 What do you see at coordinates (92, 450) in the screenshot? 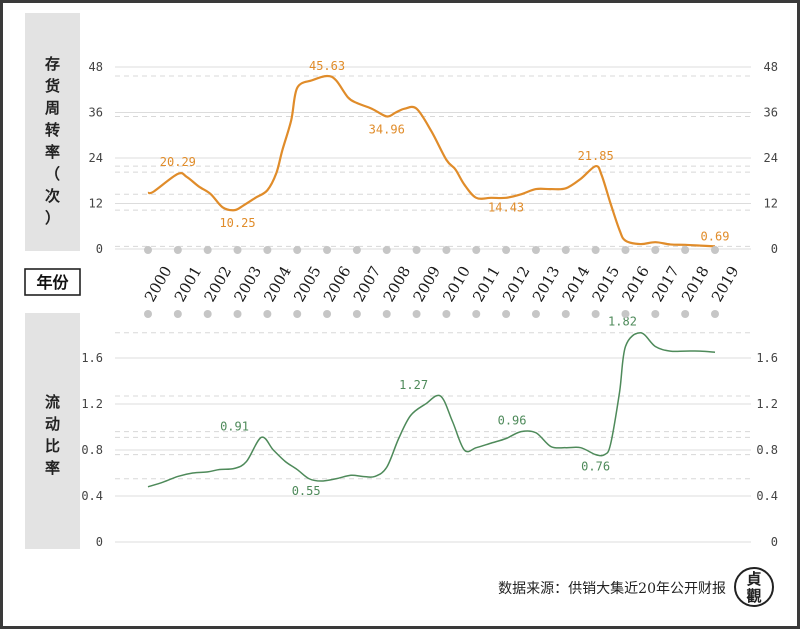
I see `y-tick-label: 0.8` at bounding box center [92, 450].